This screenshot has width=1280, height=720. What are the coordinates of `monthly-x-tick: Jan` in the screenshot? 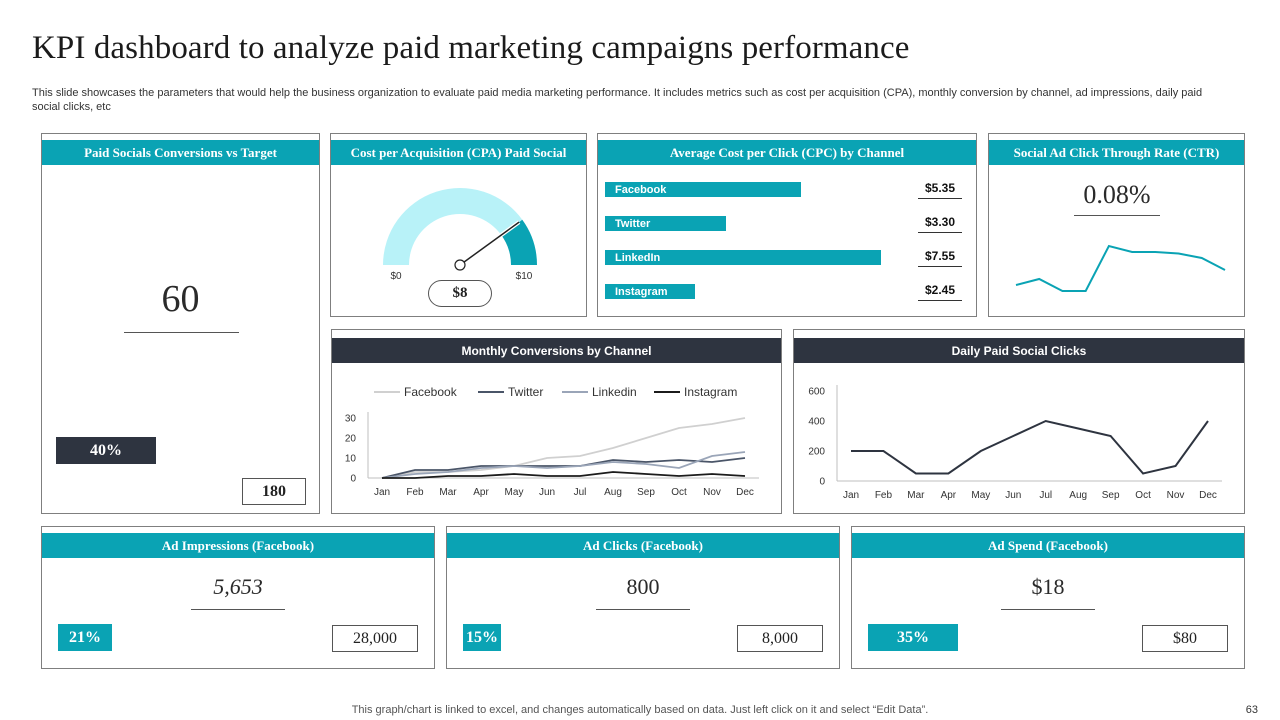 It's located at (382, 492).